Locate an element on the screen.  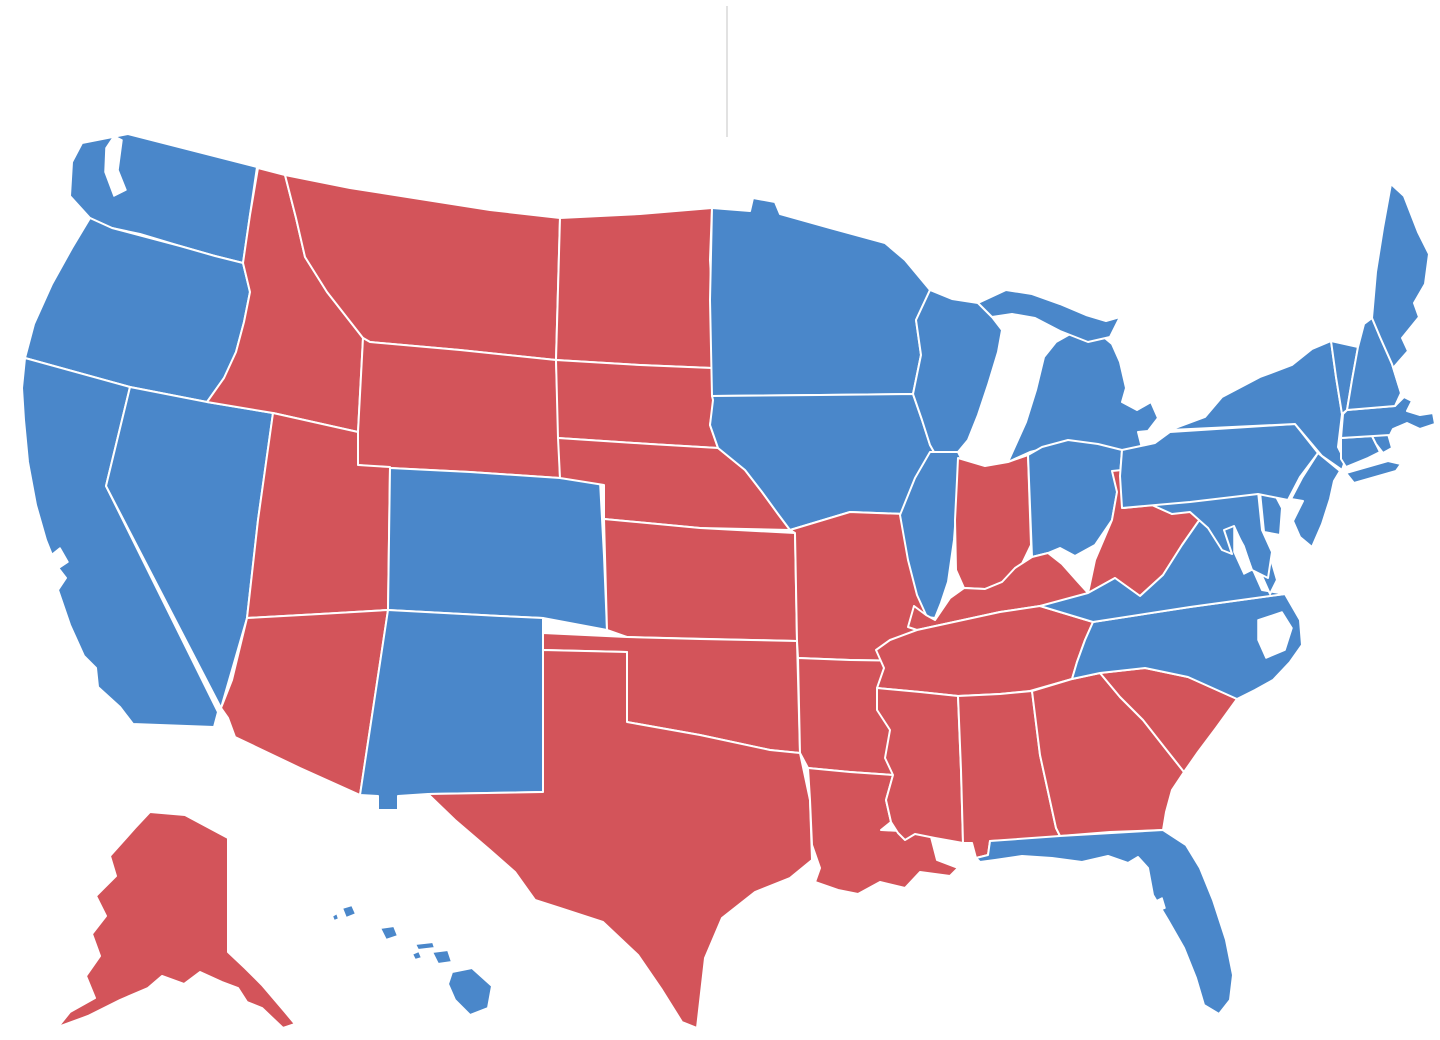
state-hawaii-maui is located at coordinates (442, 957).